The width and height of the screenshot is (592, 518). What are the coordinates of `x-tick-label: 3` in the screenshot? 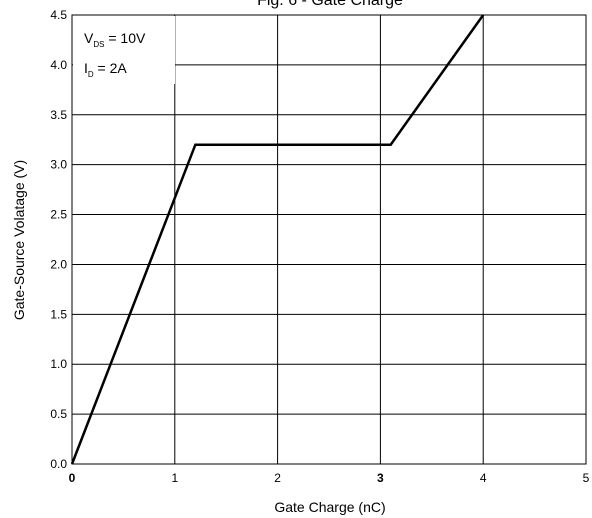 It's located at (380, 478).